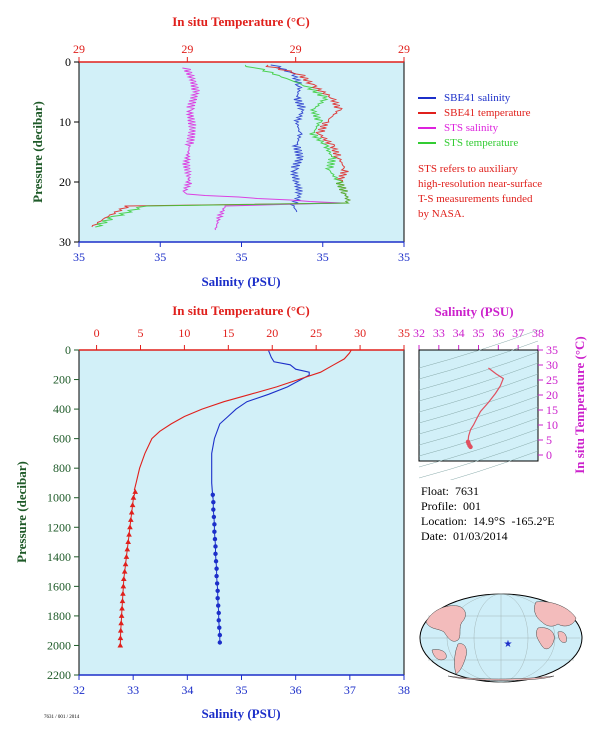 Image resolution: width=601 pixels, height=736 pixels. Describe the element at coordinates (59, 557) in the screenshot. I see `main-pressure-tick-label: 1400` at that location.